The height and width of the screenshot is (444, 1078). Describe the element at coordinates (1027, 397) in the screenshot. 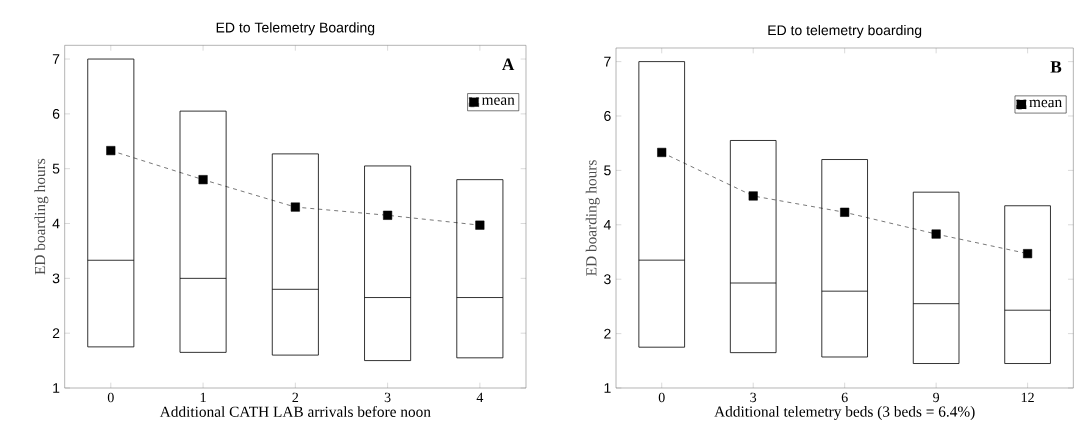

I see `x-tick-label: 12` at that location.